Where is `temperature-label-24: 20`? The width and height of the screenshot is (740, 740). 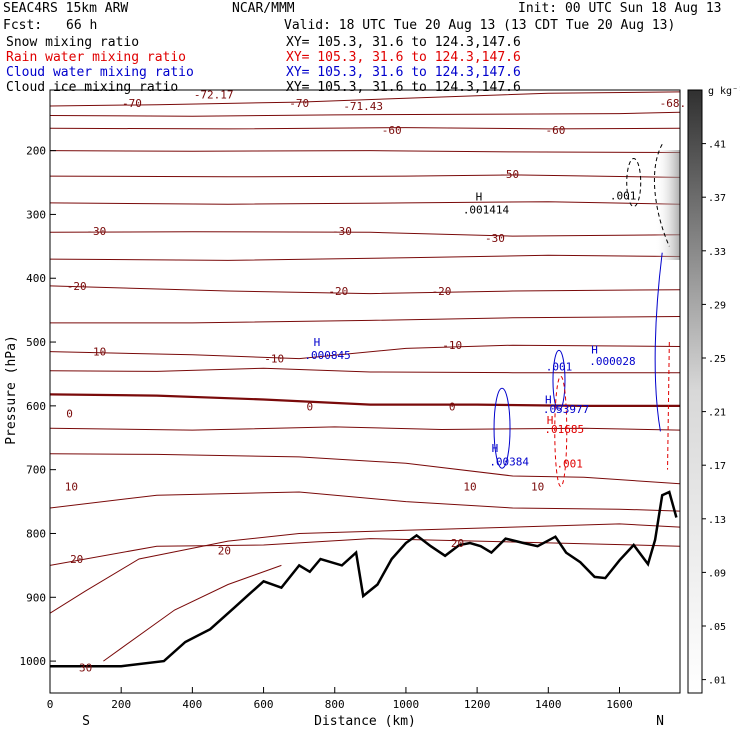
temperature-label-24: 20 is located at coordinates (224, 551).